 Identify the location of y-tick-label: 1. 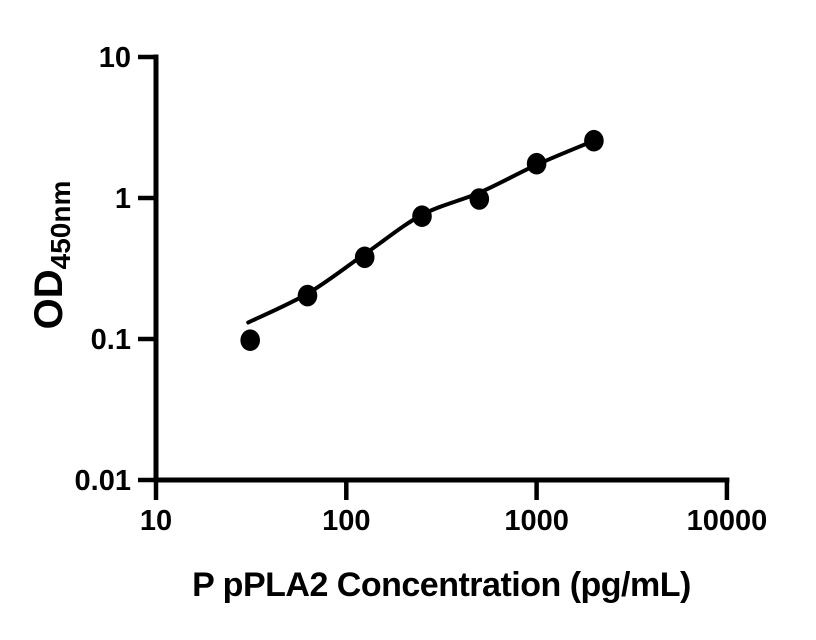
(123, 199).